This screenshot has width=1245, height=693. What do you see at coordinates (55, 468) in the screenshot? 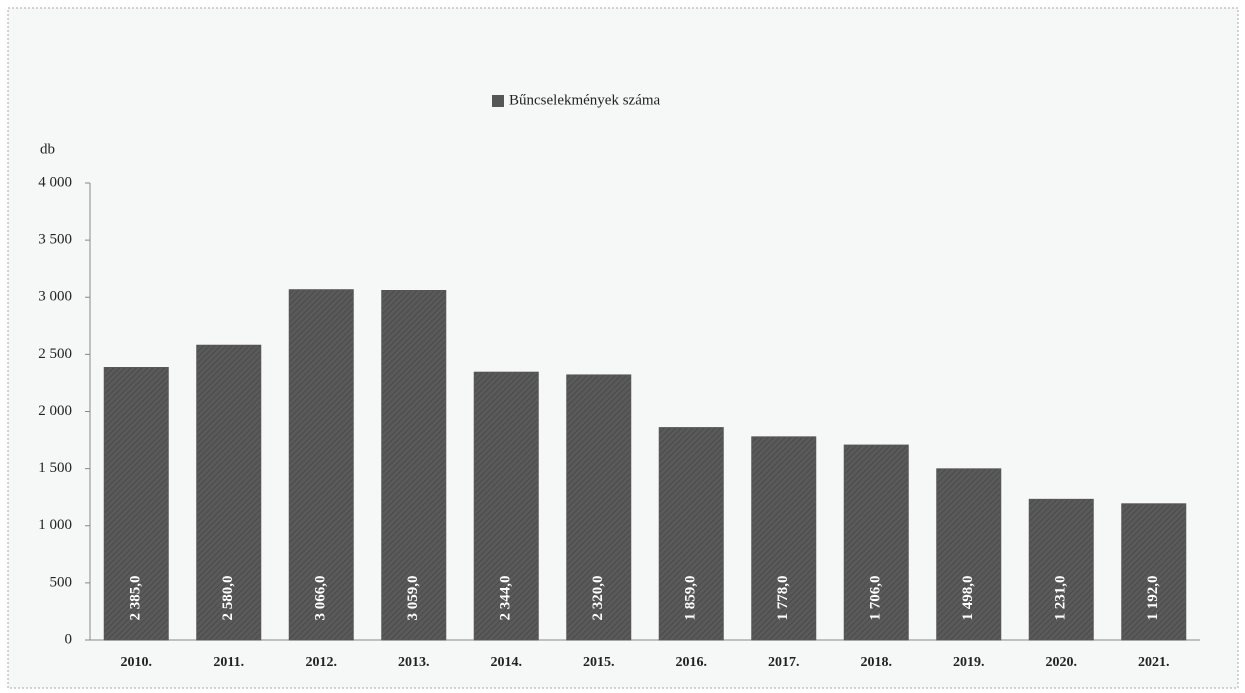
I see `y-tick-label: 1 500` at bounding box center [55, 468].